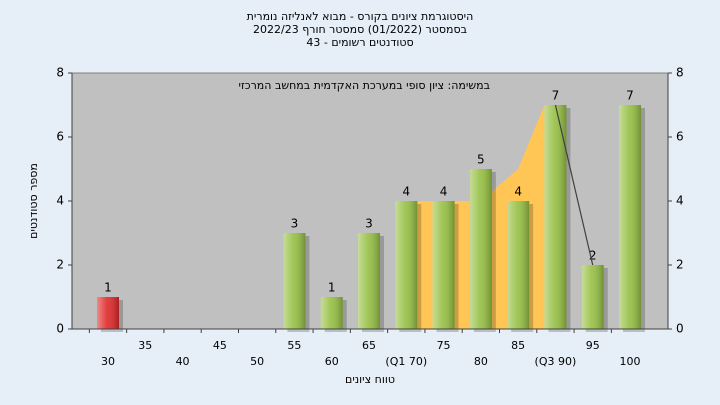  I want to click on x-tick-label: 95, so click(593, 345).